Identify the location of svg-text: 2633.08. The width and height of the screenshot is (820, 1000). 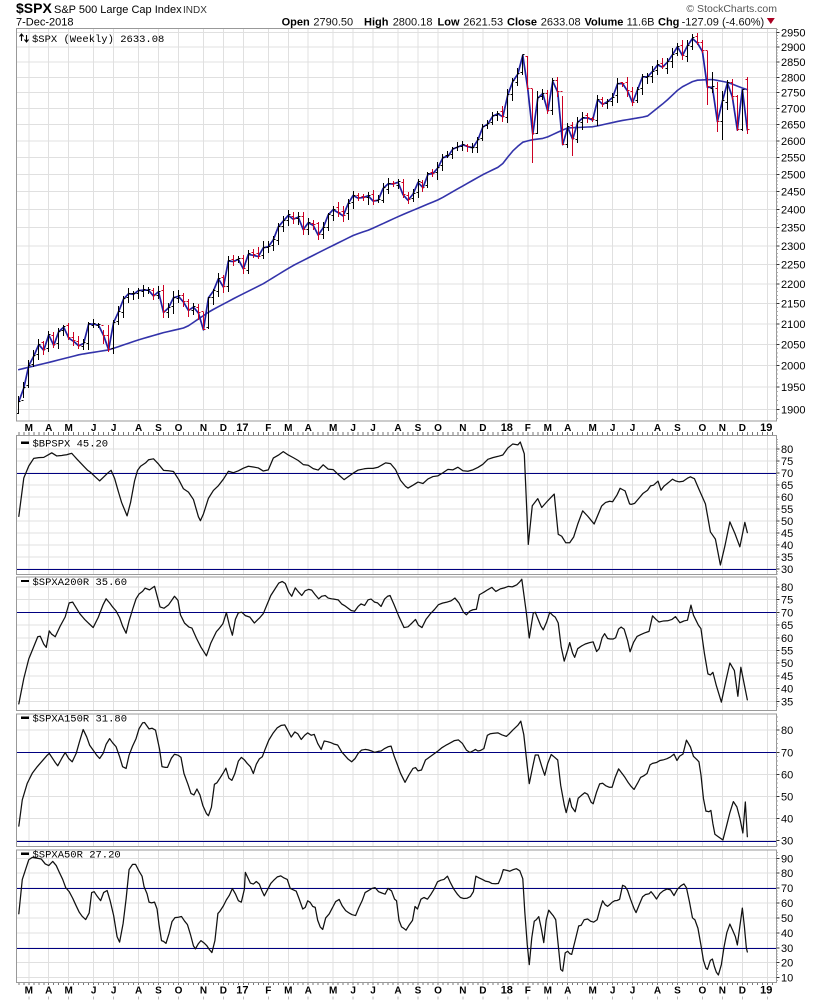
(561, 23).